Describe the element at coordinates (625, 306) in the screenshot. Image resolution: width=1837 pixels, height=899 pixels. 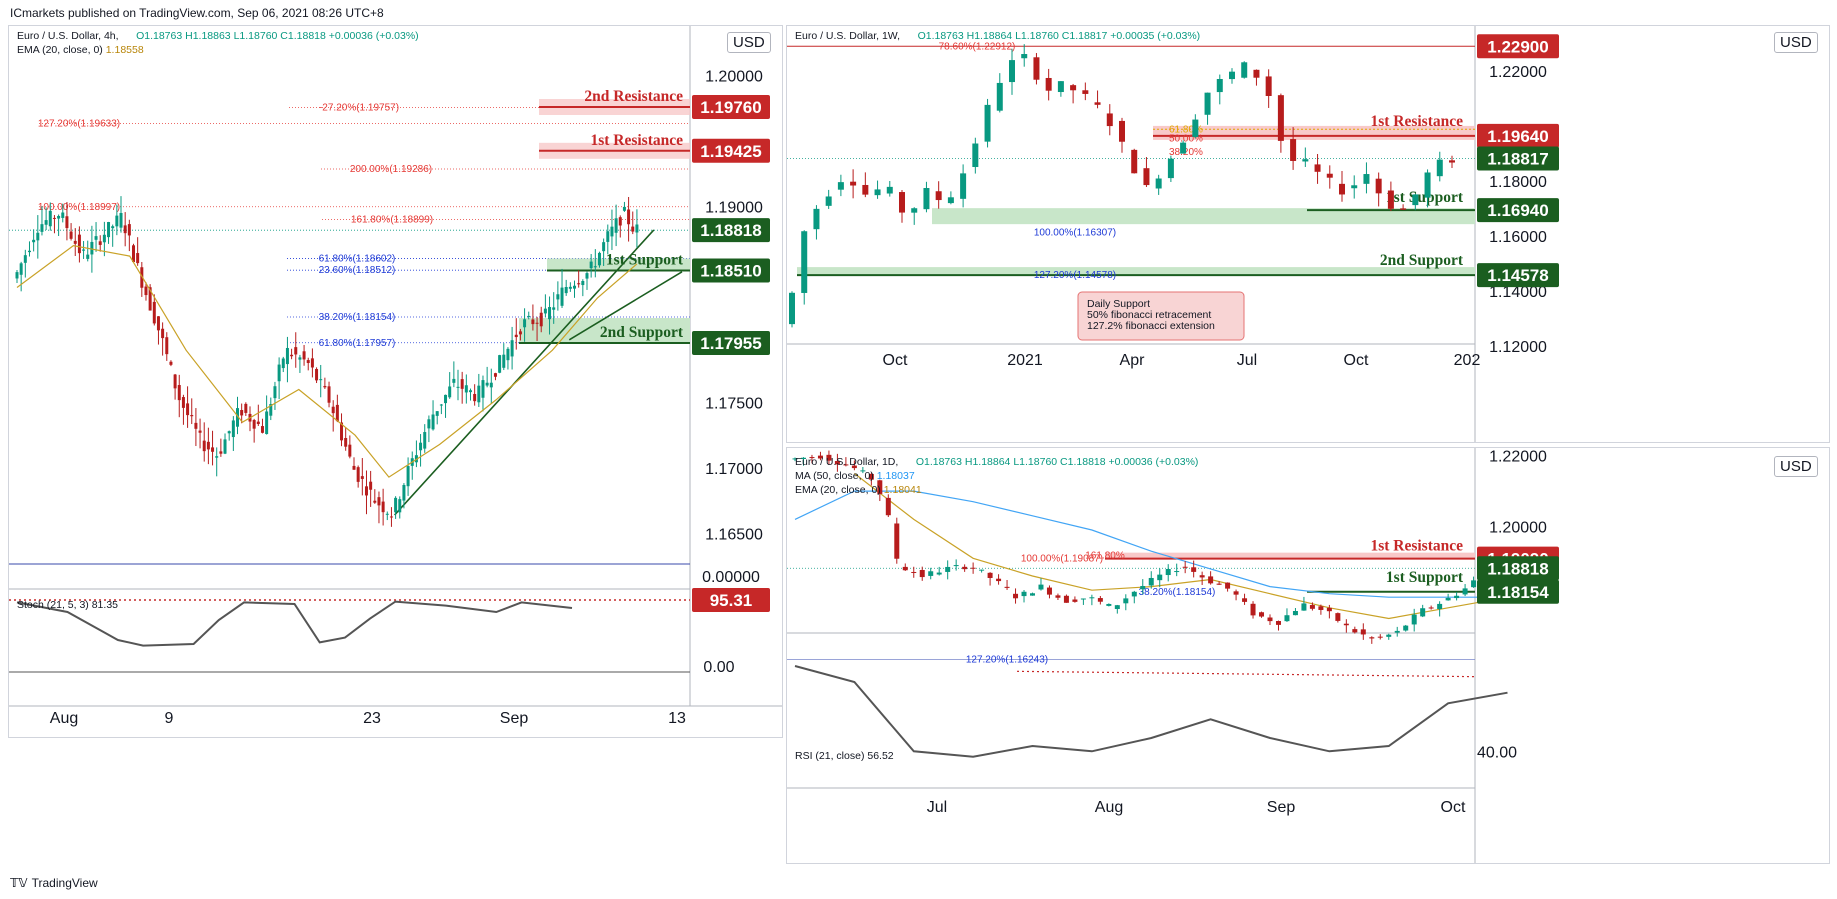
I see `uptrend-line` at that location.